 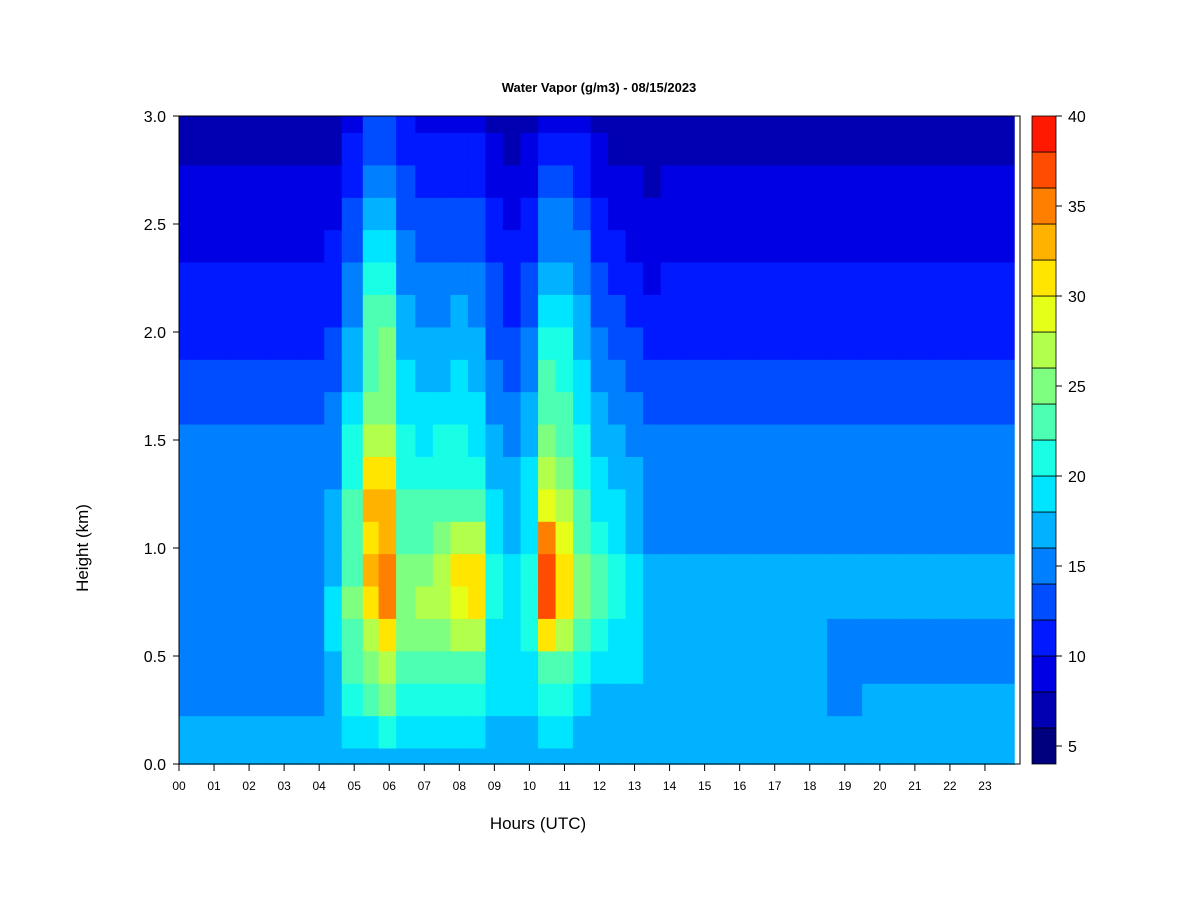 What do you see at coordinates (564, 786) in the screenshot?
I see `x-tick-label: 11` at bounding box center [564, 786].